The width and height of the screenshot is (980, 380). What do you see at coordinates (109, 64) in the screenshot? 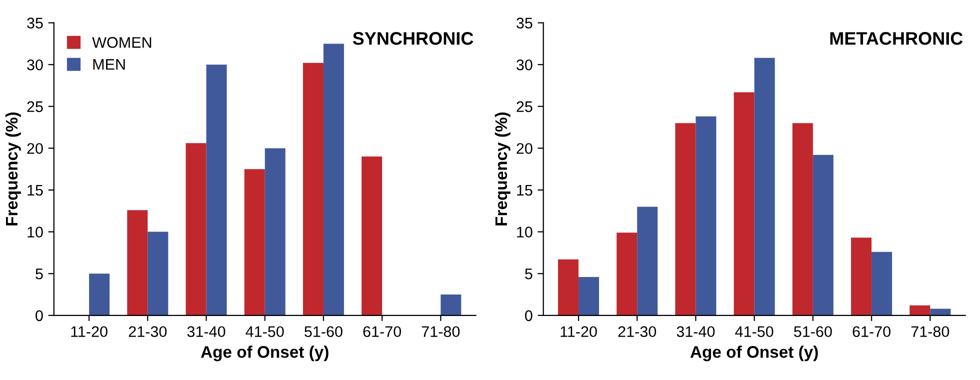
I see `legend-label: MEN` at bounding box center [109, 64].